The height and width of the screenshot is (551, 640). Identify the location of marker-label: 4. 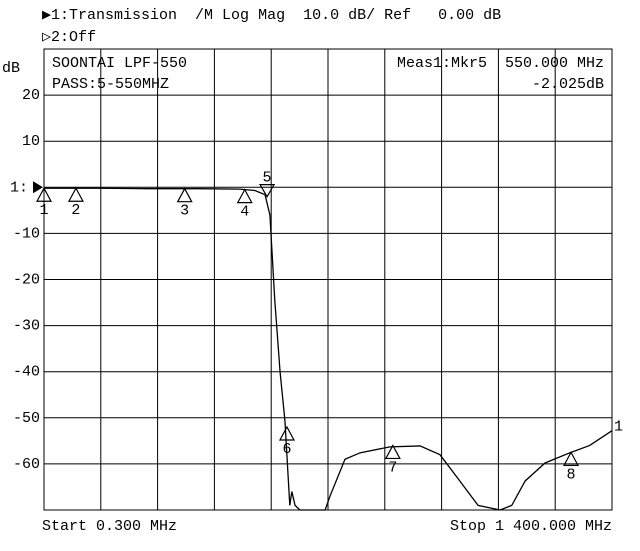
(244, 212).